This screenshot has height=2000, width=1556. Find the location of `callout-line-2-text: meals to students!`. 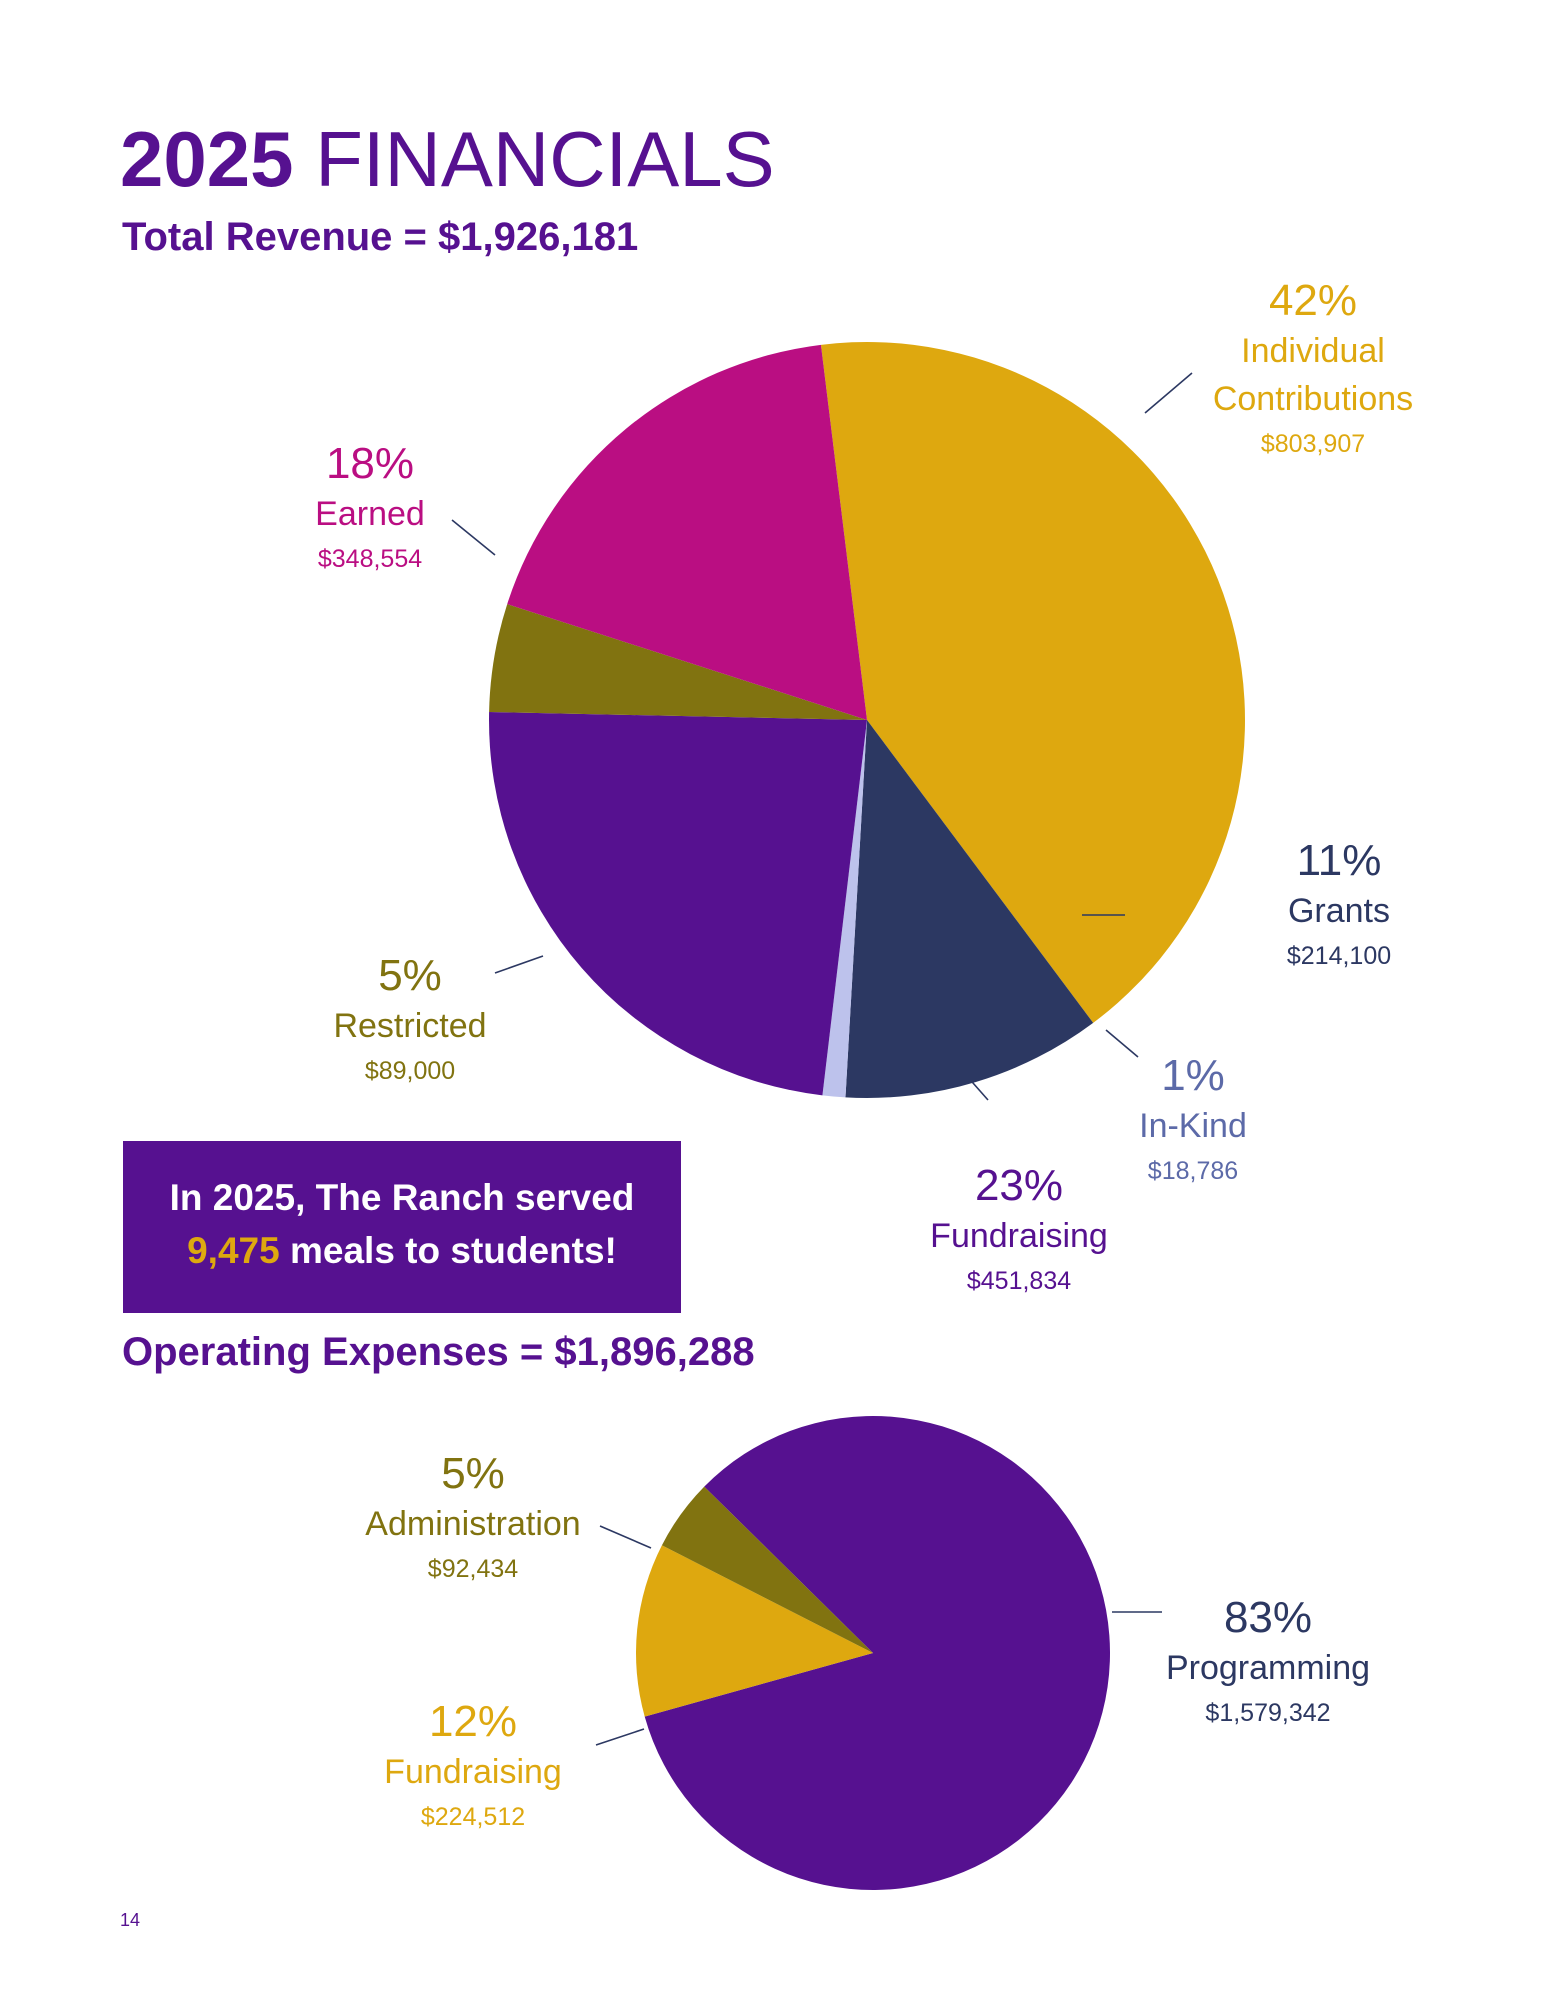

callout-line-2-text: meals to students! is located at coordinates (453, 1250).